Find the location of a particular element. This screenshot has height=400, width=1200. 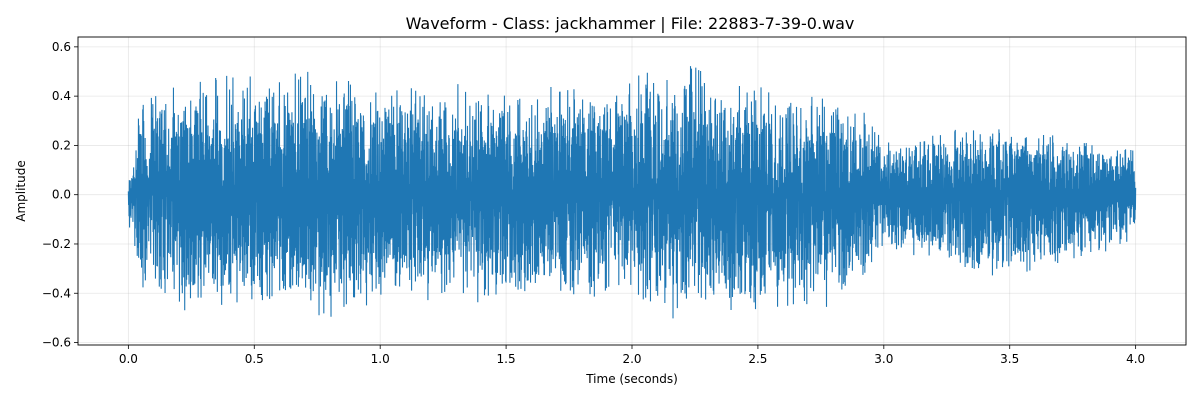

y-tick-label: 0.6 is located at coordinates (61, 47).